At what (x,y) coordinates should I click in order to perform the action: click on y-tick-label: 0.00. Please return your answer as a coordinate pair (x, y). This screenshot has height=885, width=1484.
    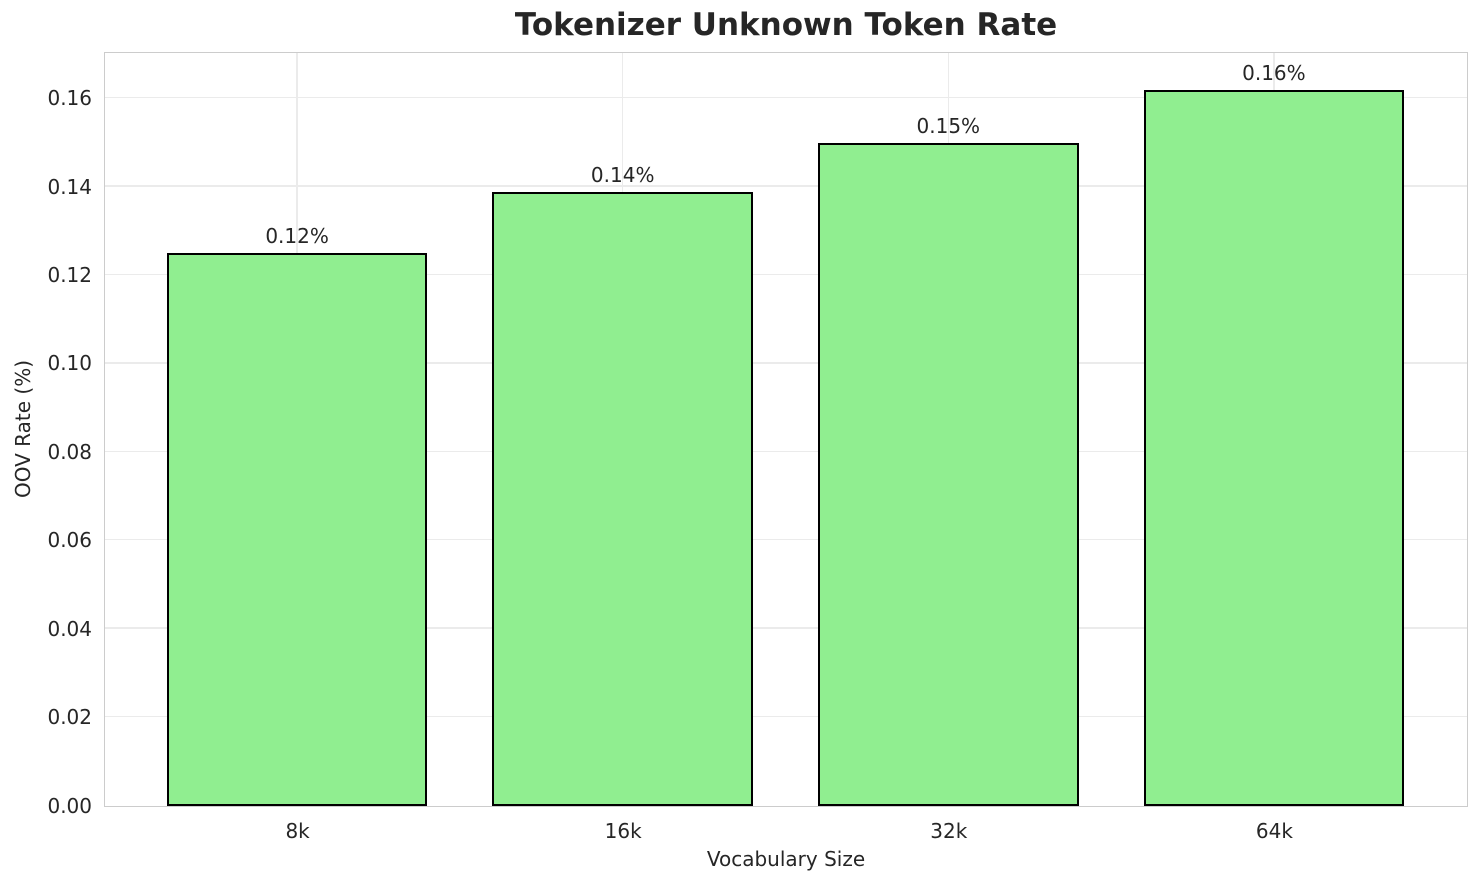
    Looking at the image, I should click on (69, 805).